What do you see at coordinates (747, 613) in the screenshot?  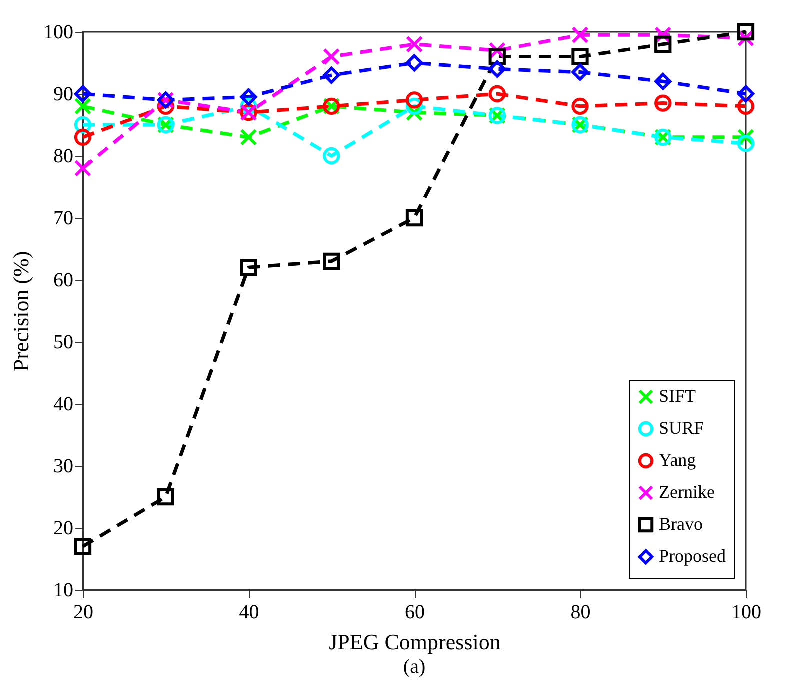 I see `x-tick-label: 100` at bounding box center [747, 613].